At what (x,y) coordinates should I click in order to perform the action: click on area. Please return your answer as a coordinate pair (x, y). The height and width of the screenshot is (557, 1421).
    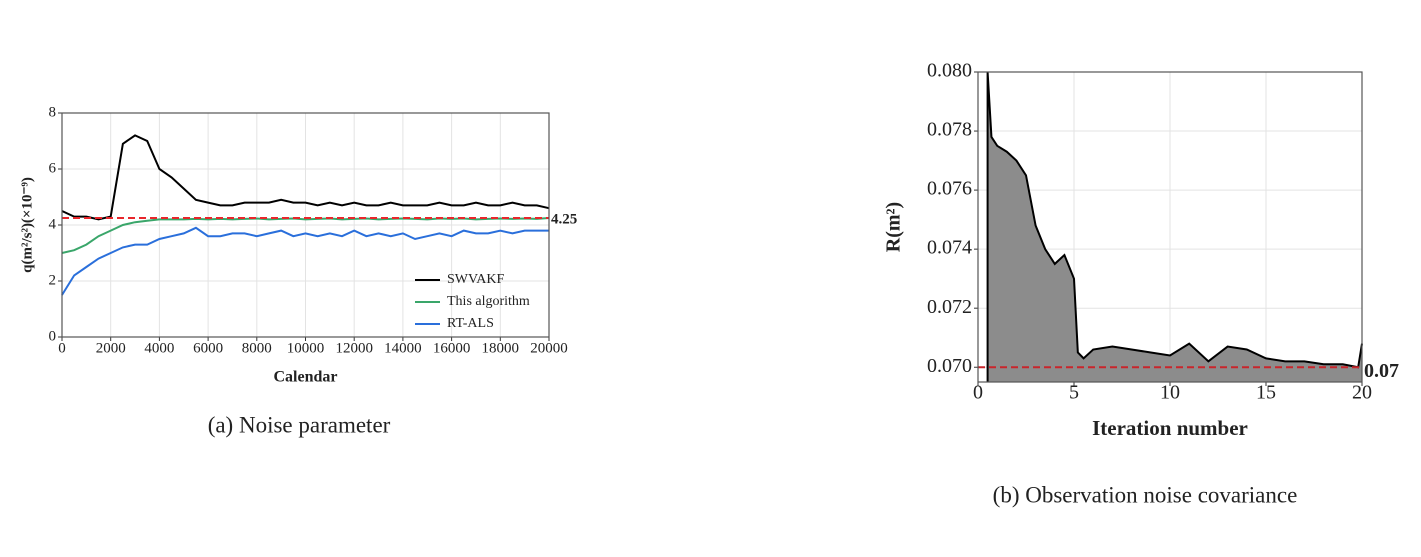
    Looking at the image, I should click on (1174, 227).